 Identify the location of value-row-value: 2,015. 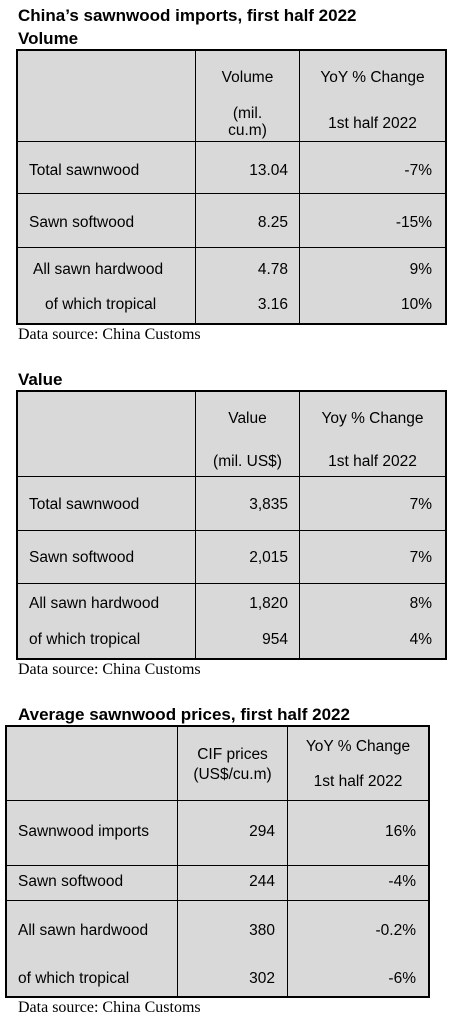
(268, 557).